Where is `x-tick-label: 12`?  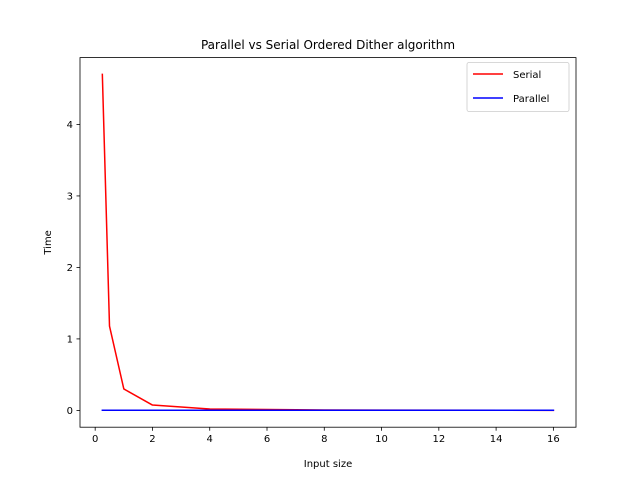
x-tick-label: 12 is located at coordinates (438, 439).